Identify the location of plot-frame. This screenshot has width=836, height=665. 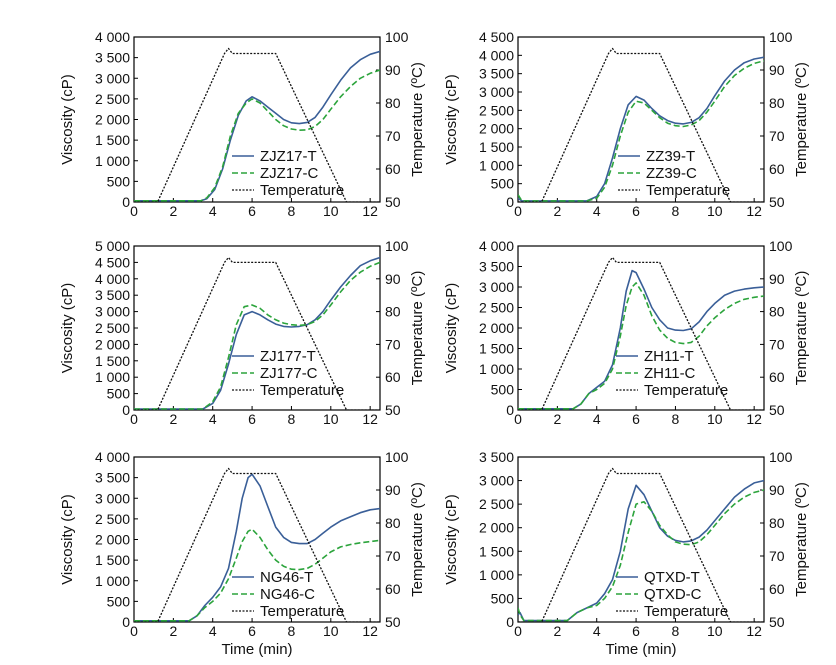
(641, 119).